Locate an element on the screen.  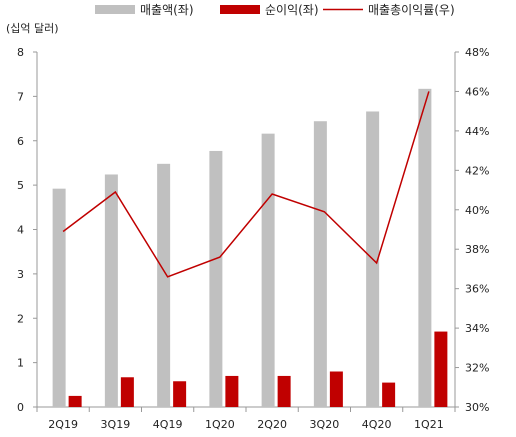
right-tick-label: 32% is located at coordinates (477, 368).